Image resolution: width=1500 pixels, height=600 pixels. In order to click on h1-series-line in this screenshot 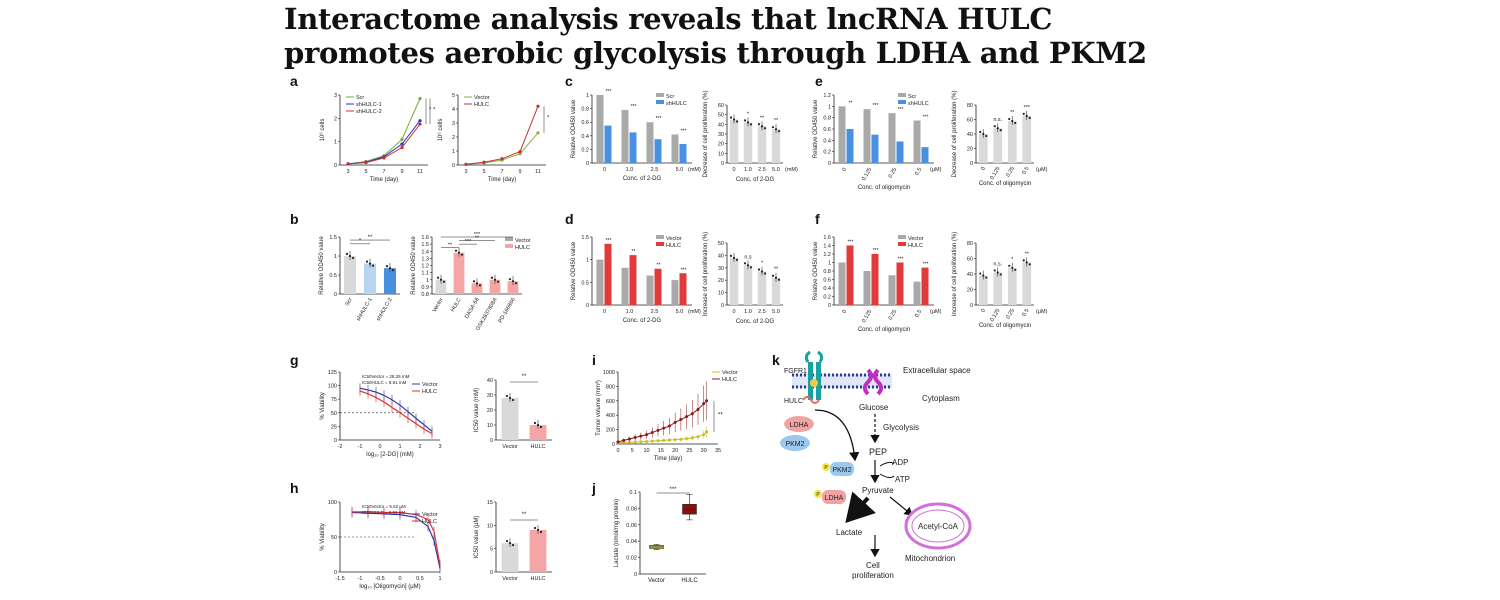, I will do `click(396, 538)`.